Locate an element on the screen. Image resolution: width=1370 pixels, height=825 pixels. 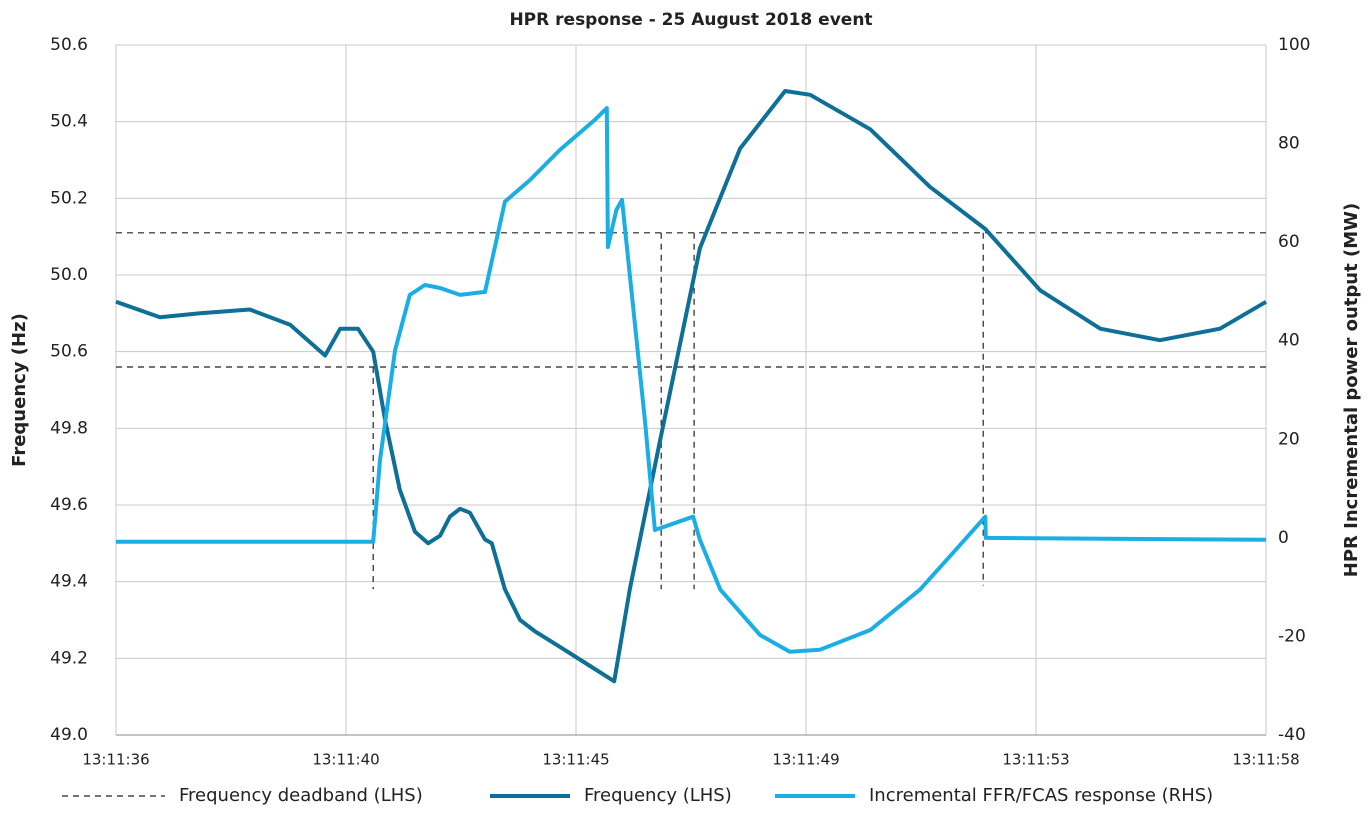
y-axis-label: Frequency (Hz) is located at coordinates (19, 390).